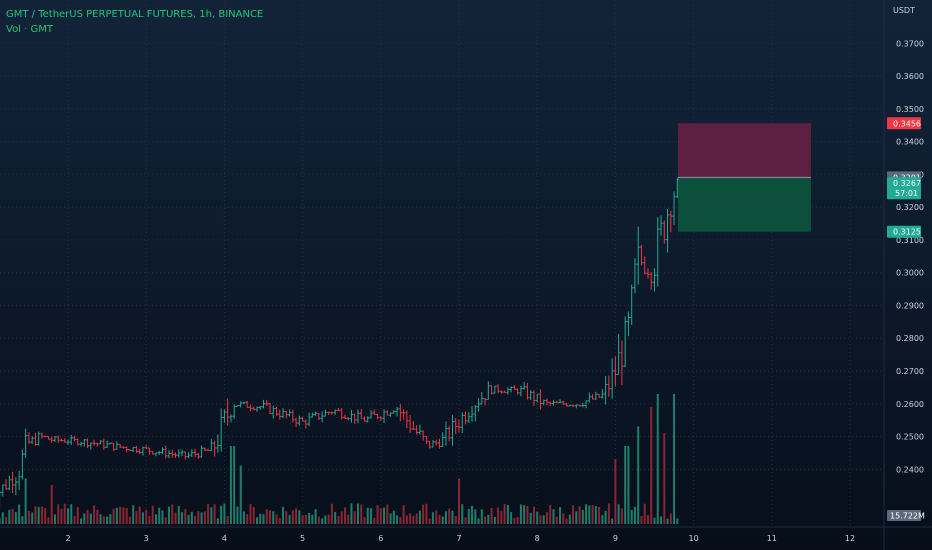 This screenshot has width=932, height=550. I want to click on y-tick-label: 0.2800, so click(910, 338).